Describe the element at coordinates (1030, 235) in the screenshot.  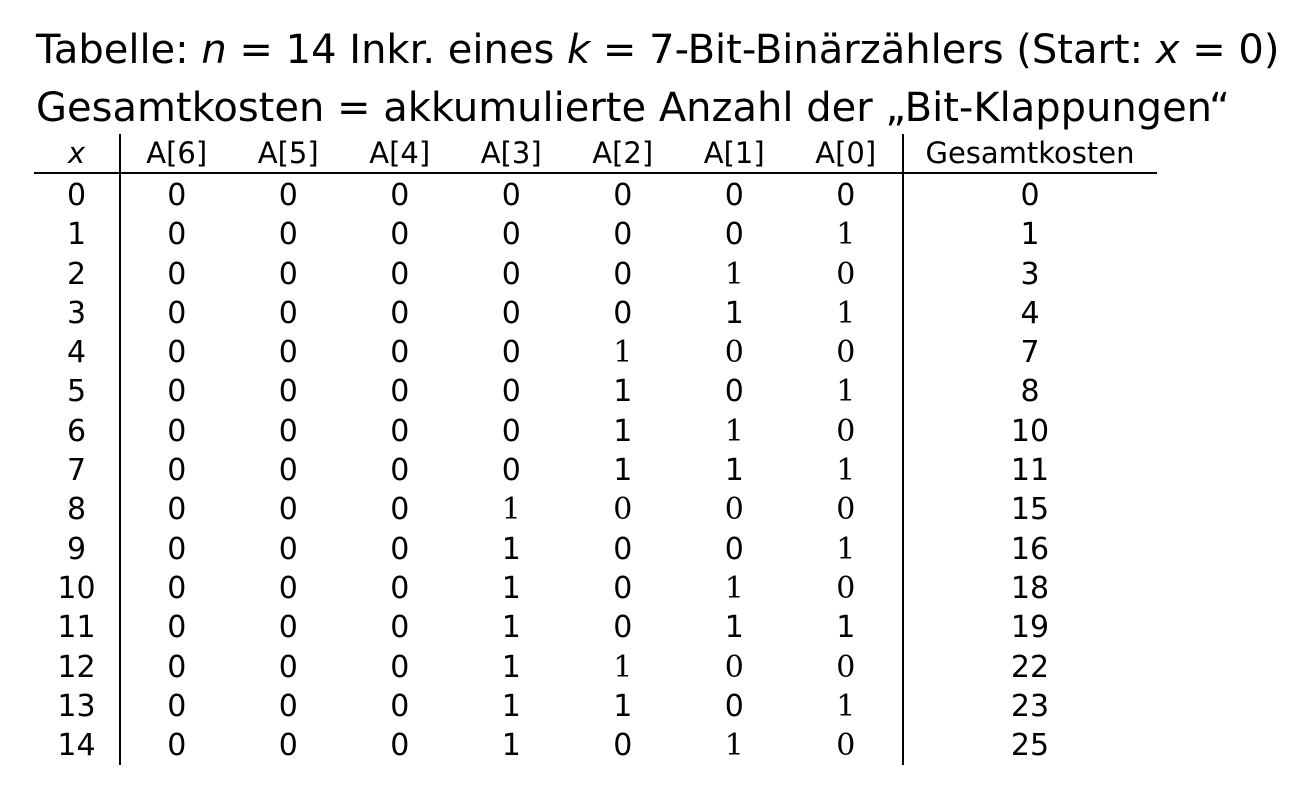
I see `cell-gesamtkosten: 1` at that location.